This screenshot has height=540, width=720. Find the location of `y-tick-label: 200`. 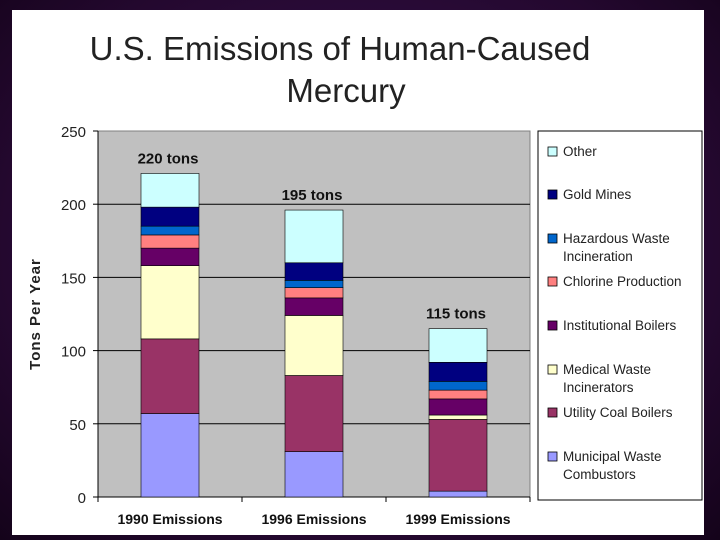

y-tick-label: 200 is located at coordinates (73, 205).